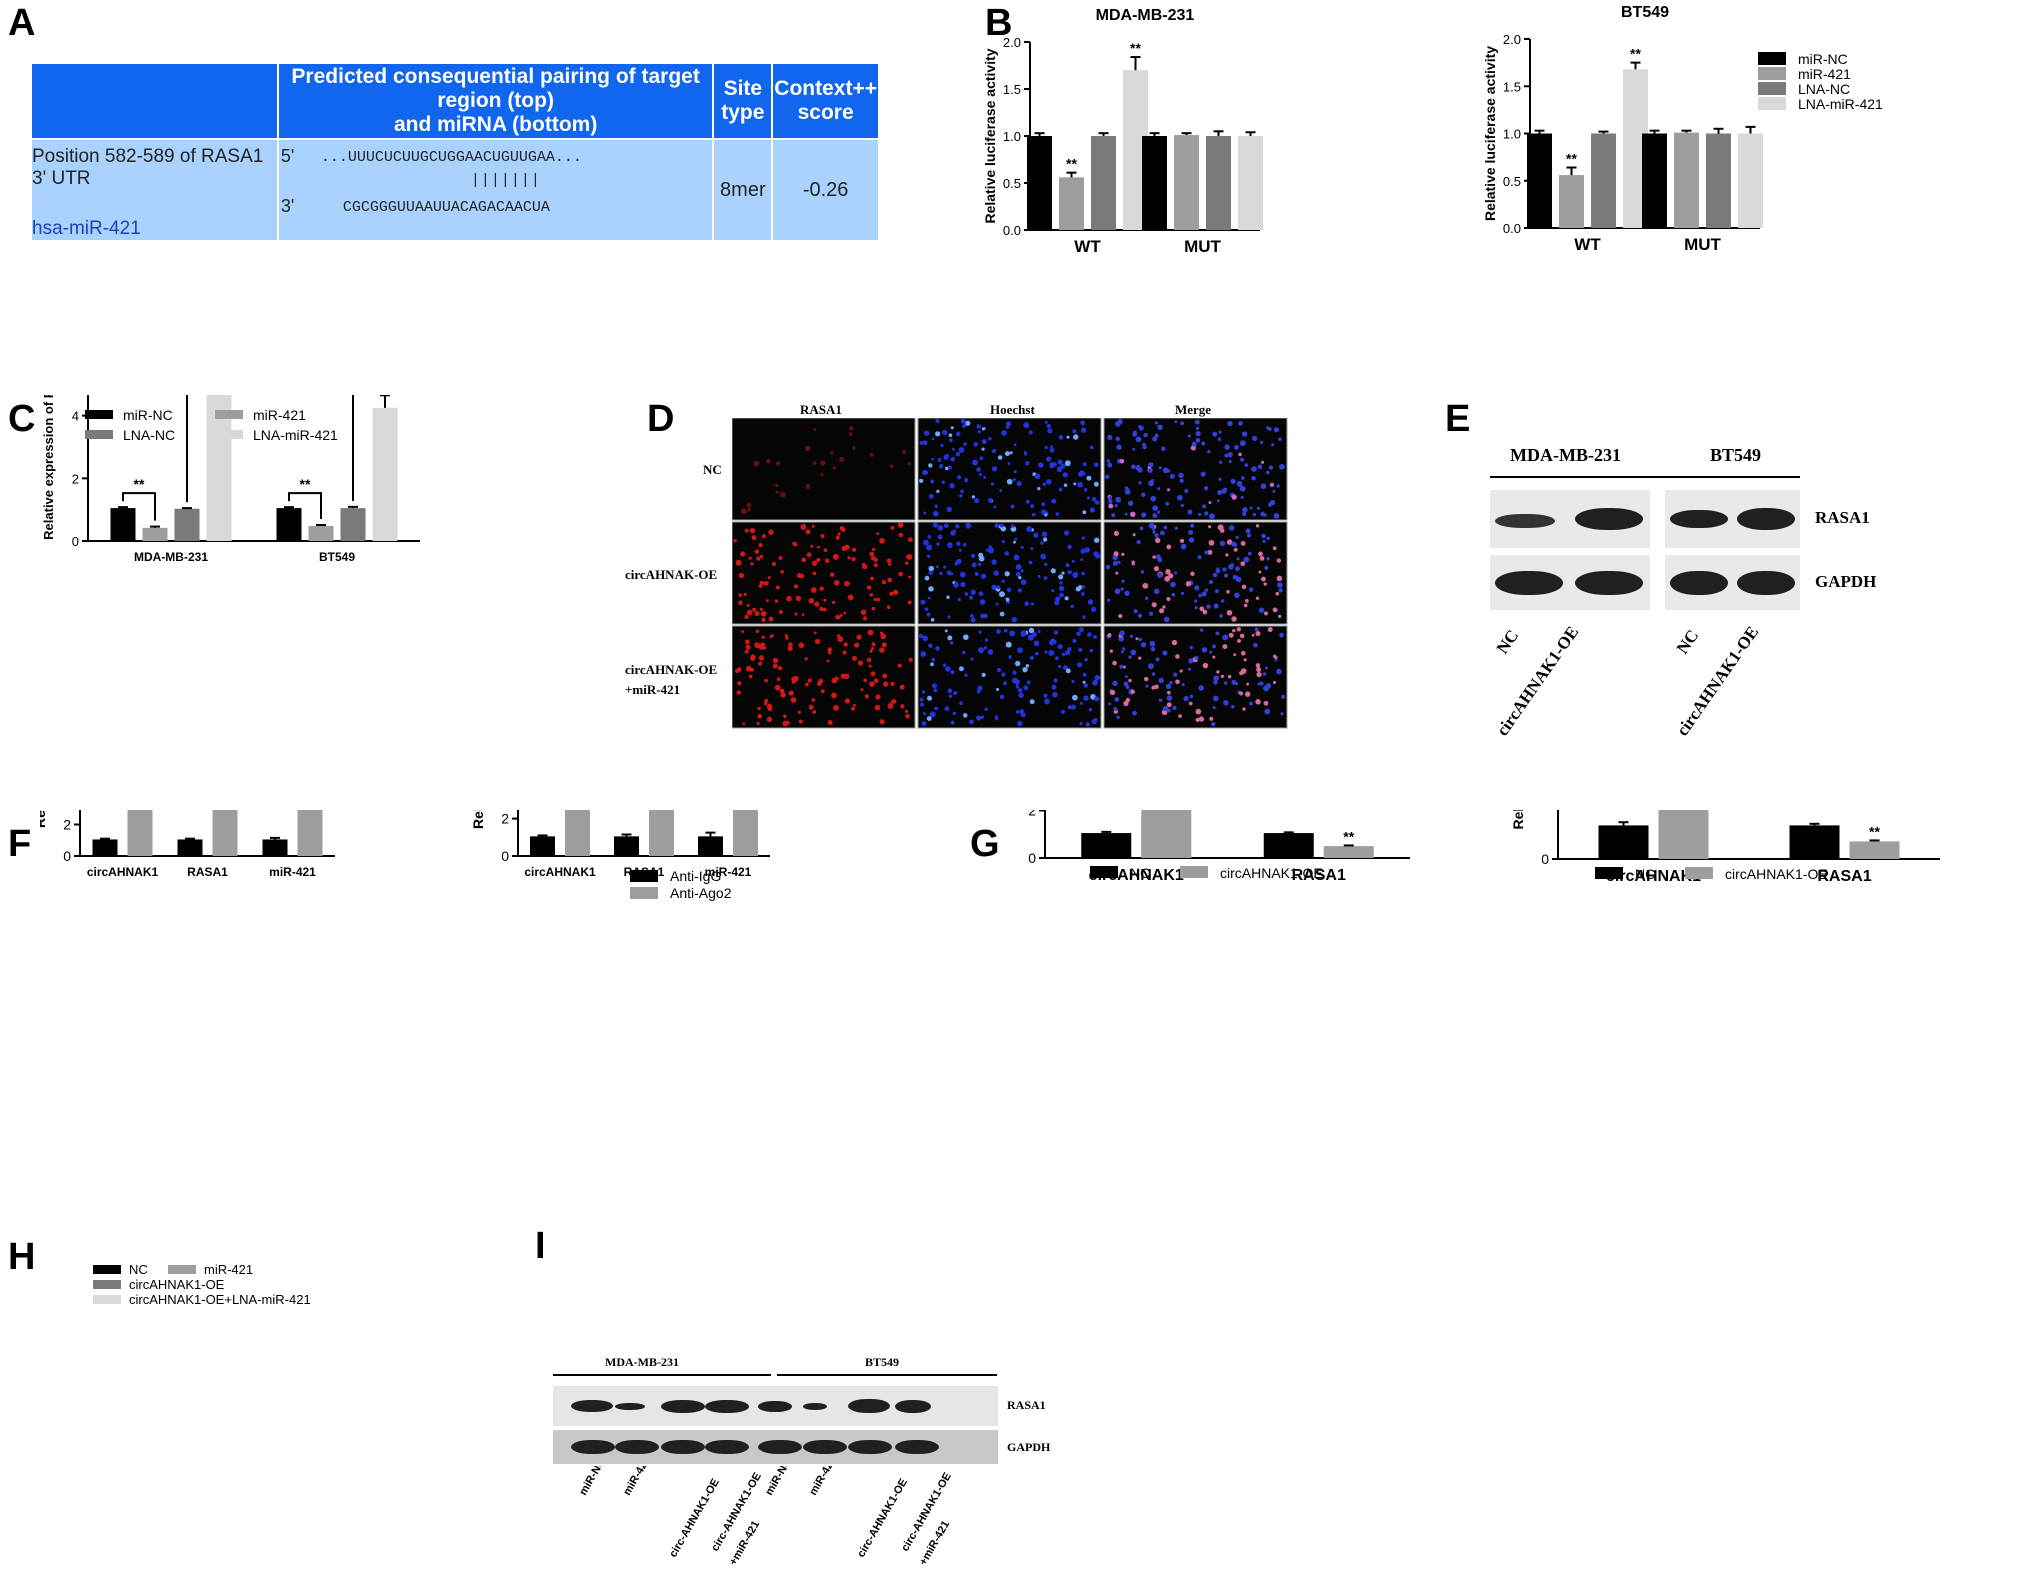 This screenshot has width=2031, height=1580. I want to click on x-category-label: circAHNAK1, so click(123, 872).